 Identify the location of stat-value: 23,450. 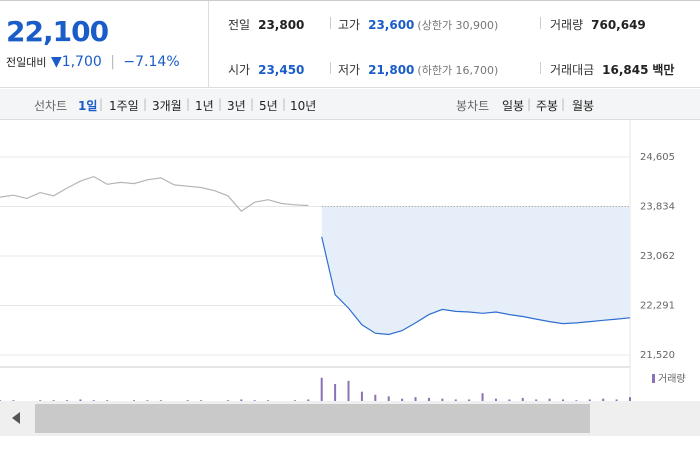
(281, 70).